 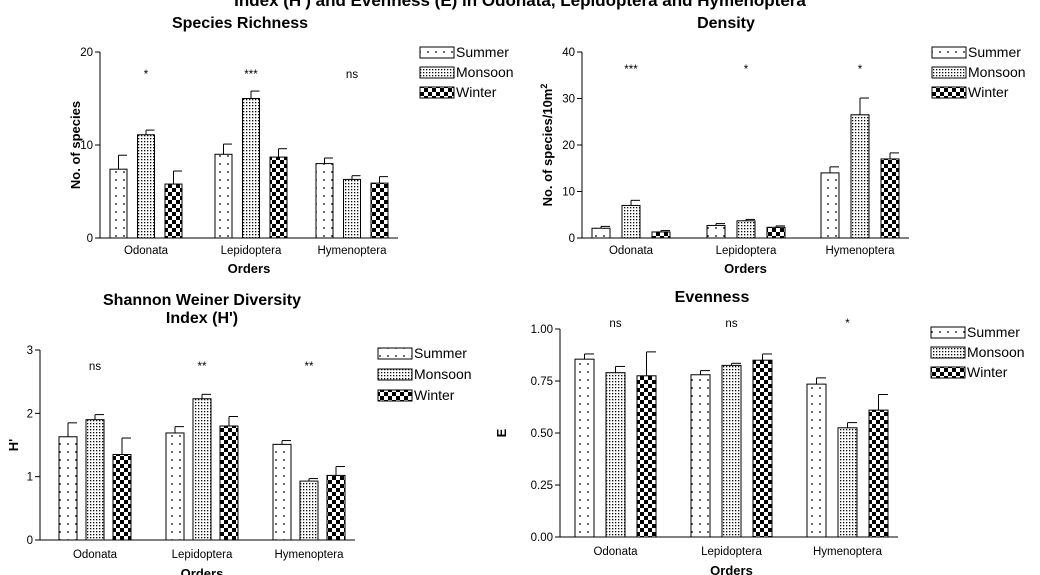 I want to click on density-y-tick-label: 10, so click(x=568, y=193).